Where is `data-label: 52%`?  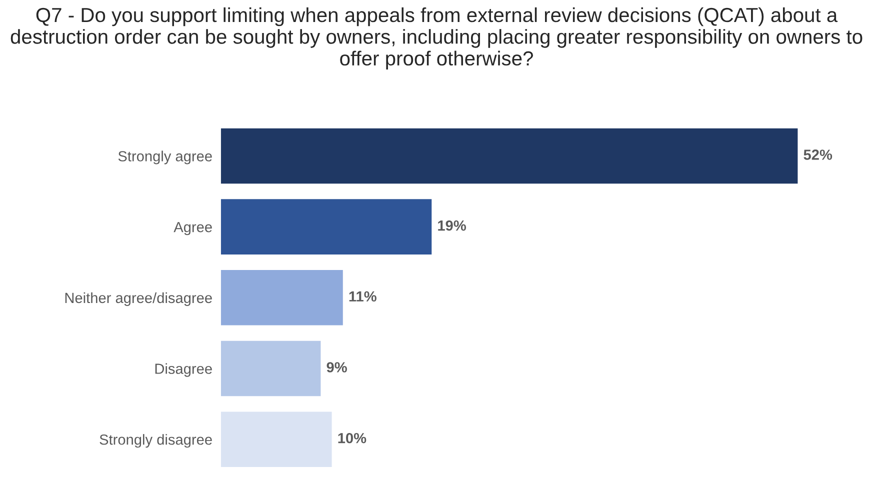 data-label: 52% is located at coordinates (818, 155).